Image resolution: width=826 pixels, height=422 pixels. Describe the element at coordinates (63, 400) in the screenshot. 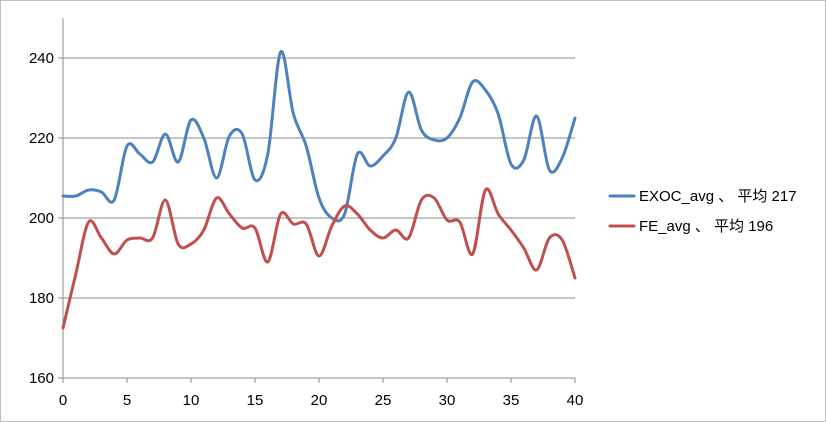

I see `x-tick-label: 0` at that location.